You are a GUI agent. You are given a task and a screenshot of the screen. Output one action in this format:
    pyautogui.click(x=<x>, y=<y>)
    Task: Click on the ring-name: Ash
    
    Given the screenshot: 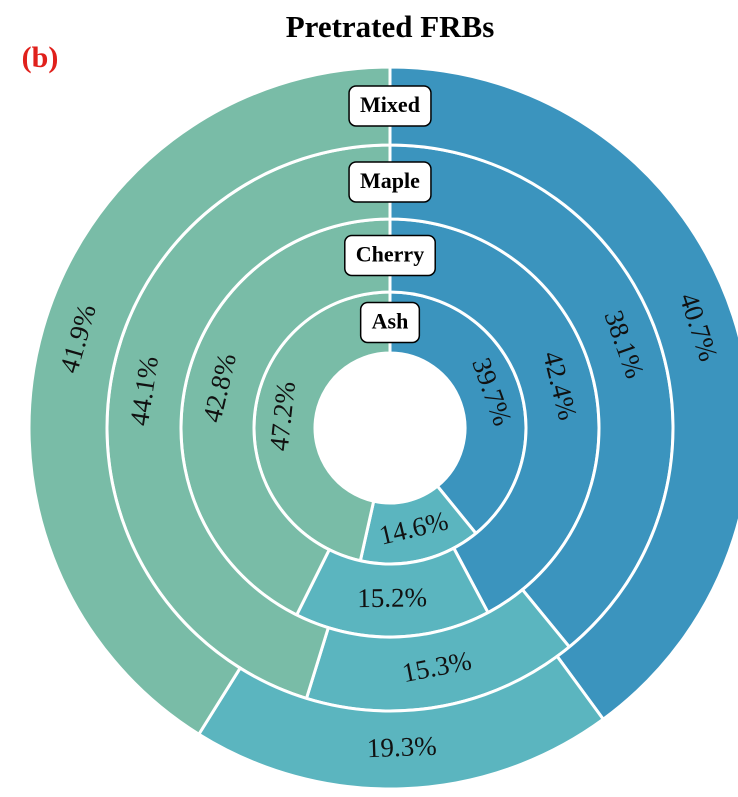 What is the action you would take?
    pyautogui.click(x=390, y=321)
    